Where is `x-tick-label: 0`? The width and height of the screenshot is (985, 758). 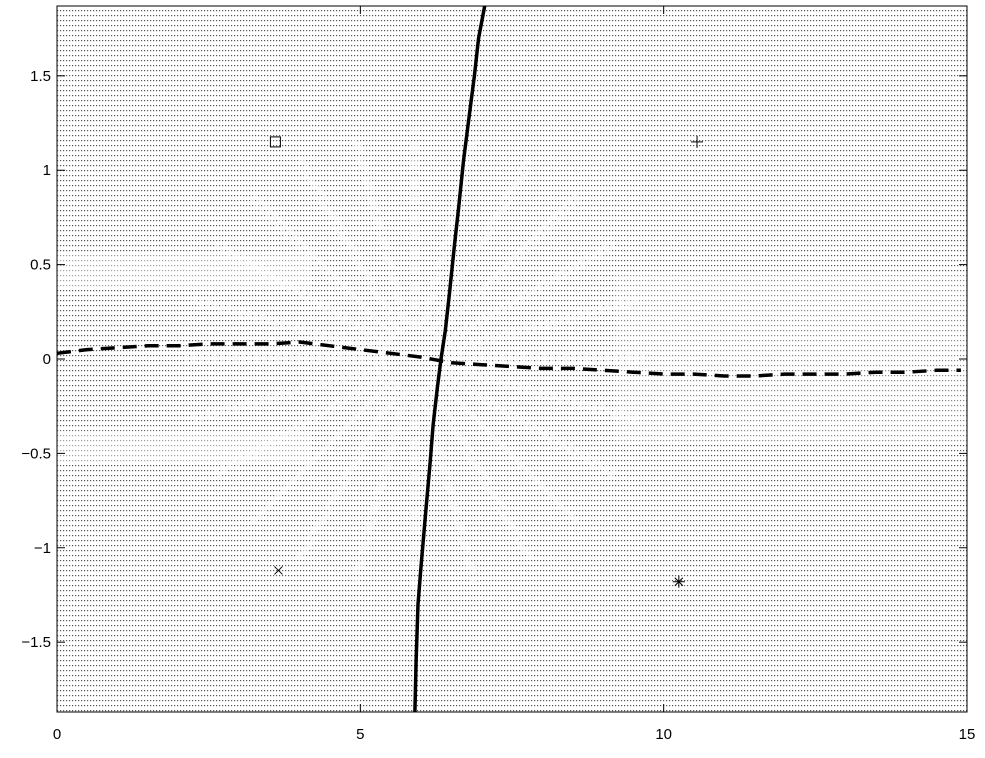
x-tick-label: 0 is located at coordinates (57, 734).